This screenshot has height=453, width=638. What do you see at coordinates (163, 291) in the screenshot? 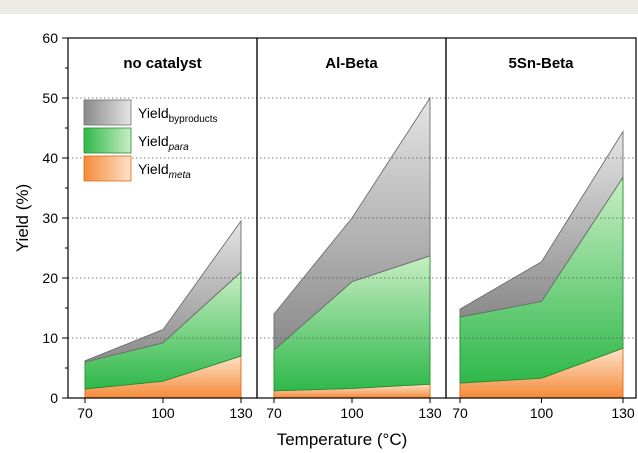
I see `area-no-catalyst-byproducts` at bounding box center [163, 291].